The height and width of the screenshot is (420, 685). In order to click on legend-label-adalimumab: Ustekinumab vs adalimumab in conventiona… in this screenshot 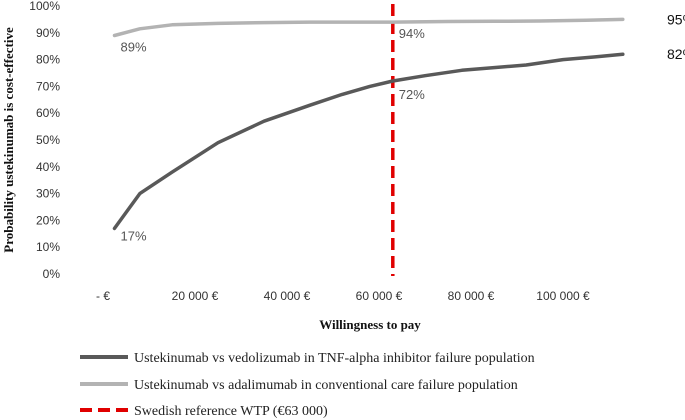, I will do `click(326, 385)`.